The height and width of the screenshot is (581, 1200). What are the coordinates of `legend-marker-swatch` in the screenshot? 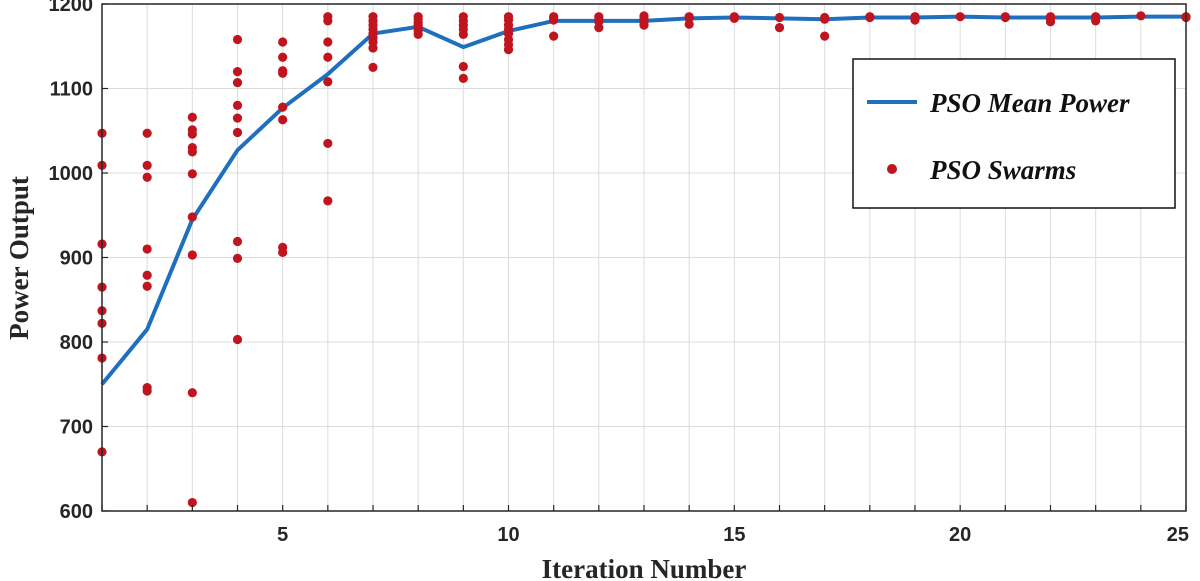 It's located at (892, 169).